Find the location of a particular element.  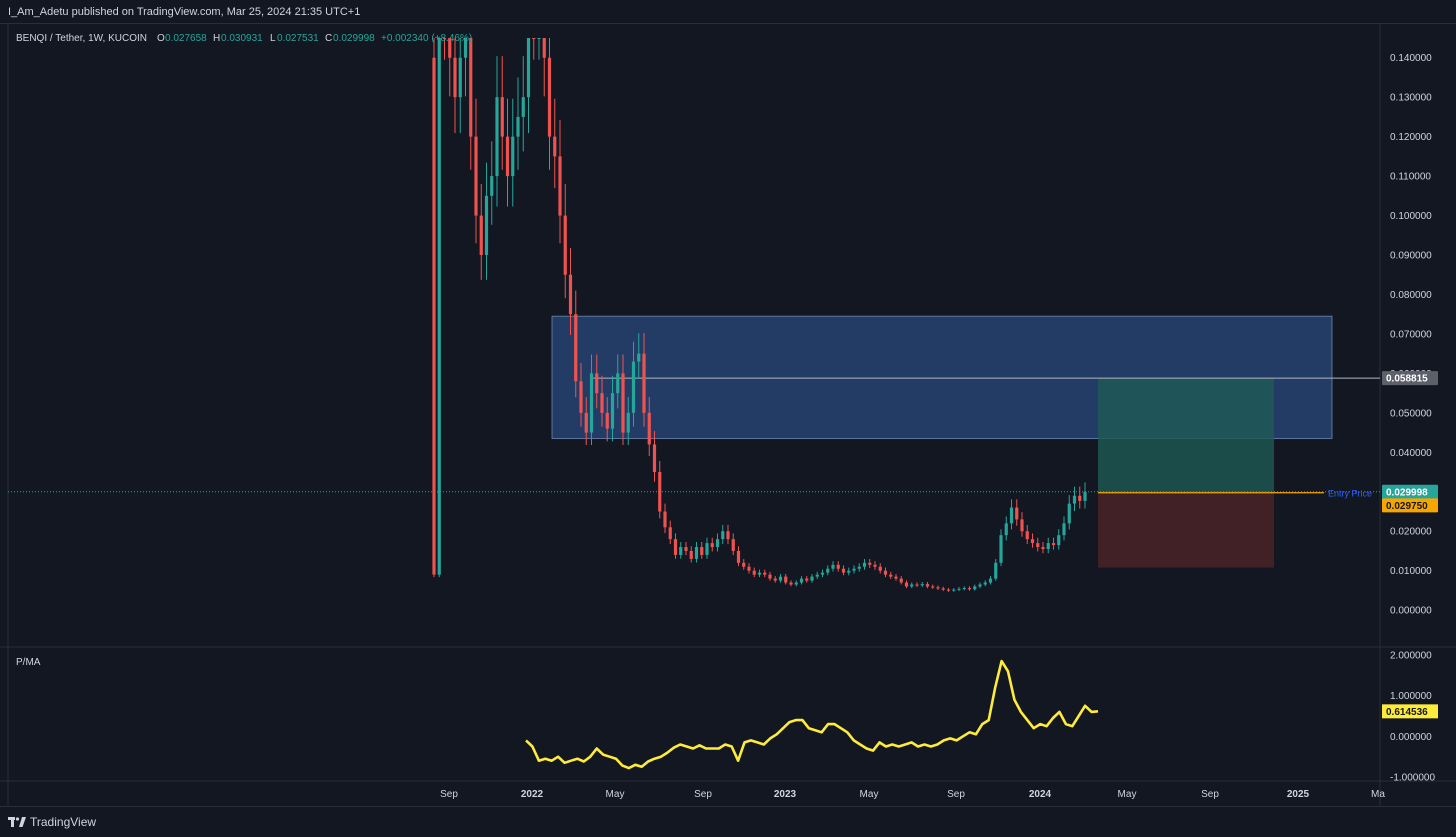

brand-text: TradingView is located at coordinates (63, 822).